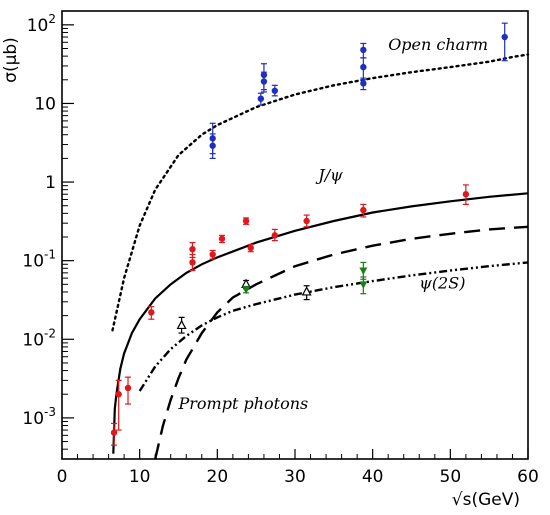 The width and height of the screenshot is (550, 515). What do you see at coordinates (295, 477) in the screenshot?
I see `x-tick-label: 30` at bounding box center [295, 477].